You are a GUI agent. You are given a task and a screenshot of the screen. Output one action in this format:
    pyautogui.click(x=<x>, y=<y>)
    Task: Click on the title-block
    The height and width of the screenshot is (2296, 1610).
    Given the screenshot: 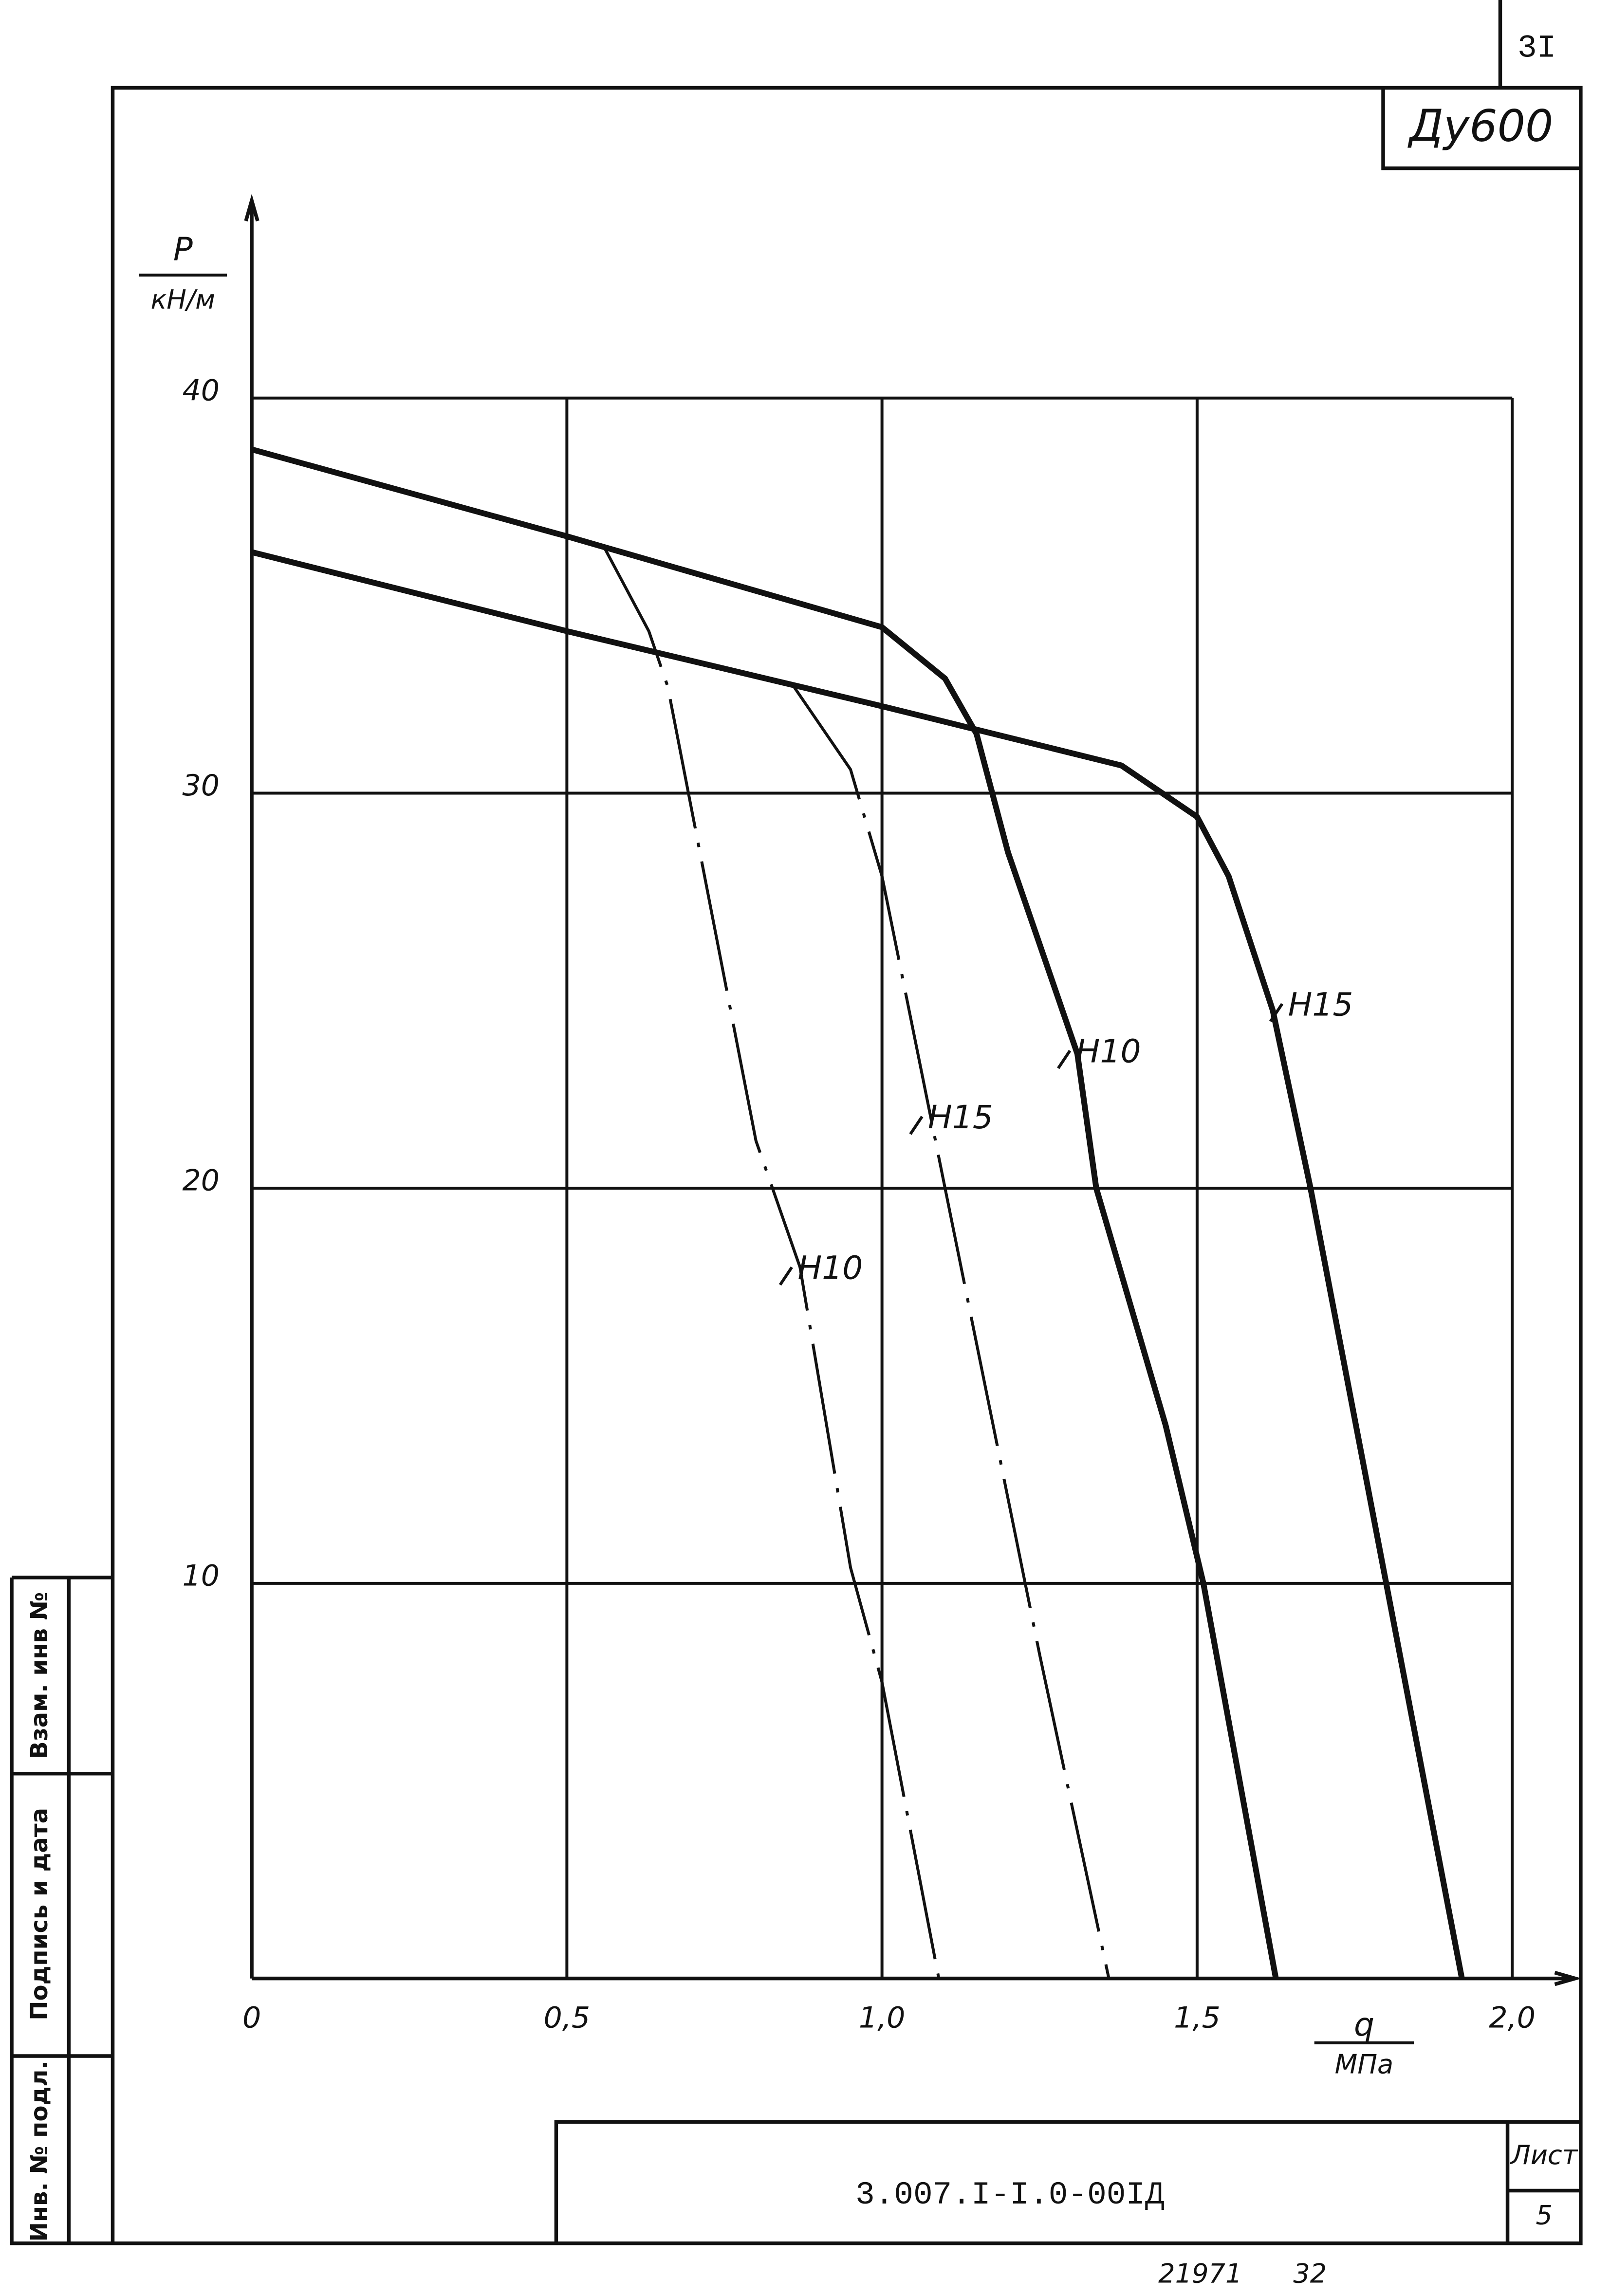 What is the action you would take?
    pyautogui.click(x=1067, y=2181)
    